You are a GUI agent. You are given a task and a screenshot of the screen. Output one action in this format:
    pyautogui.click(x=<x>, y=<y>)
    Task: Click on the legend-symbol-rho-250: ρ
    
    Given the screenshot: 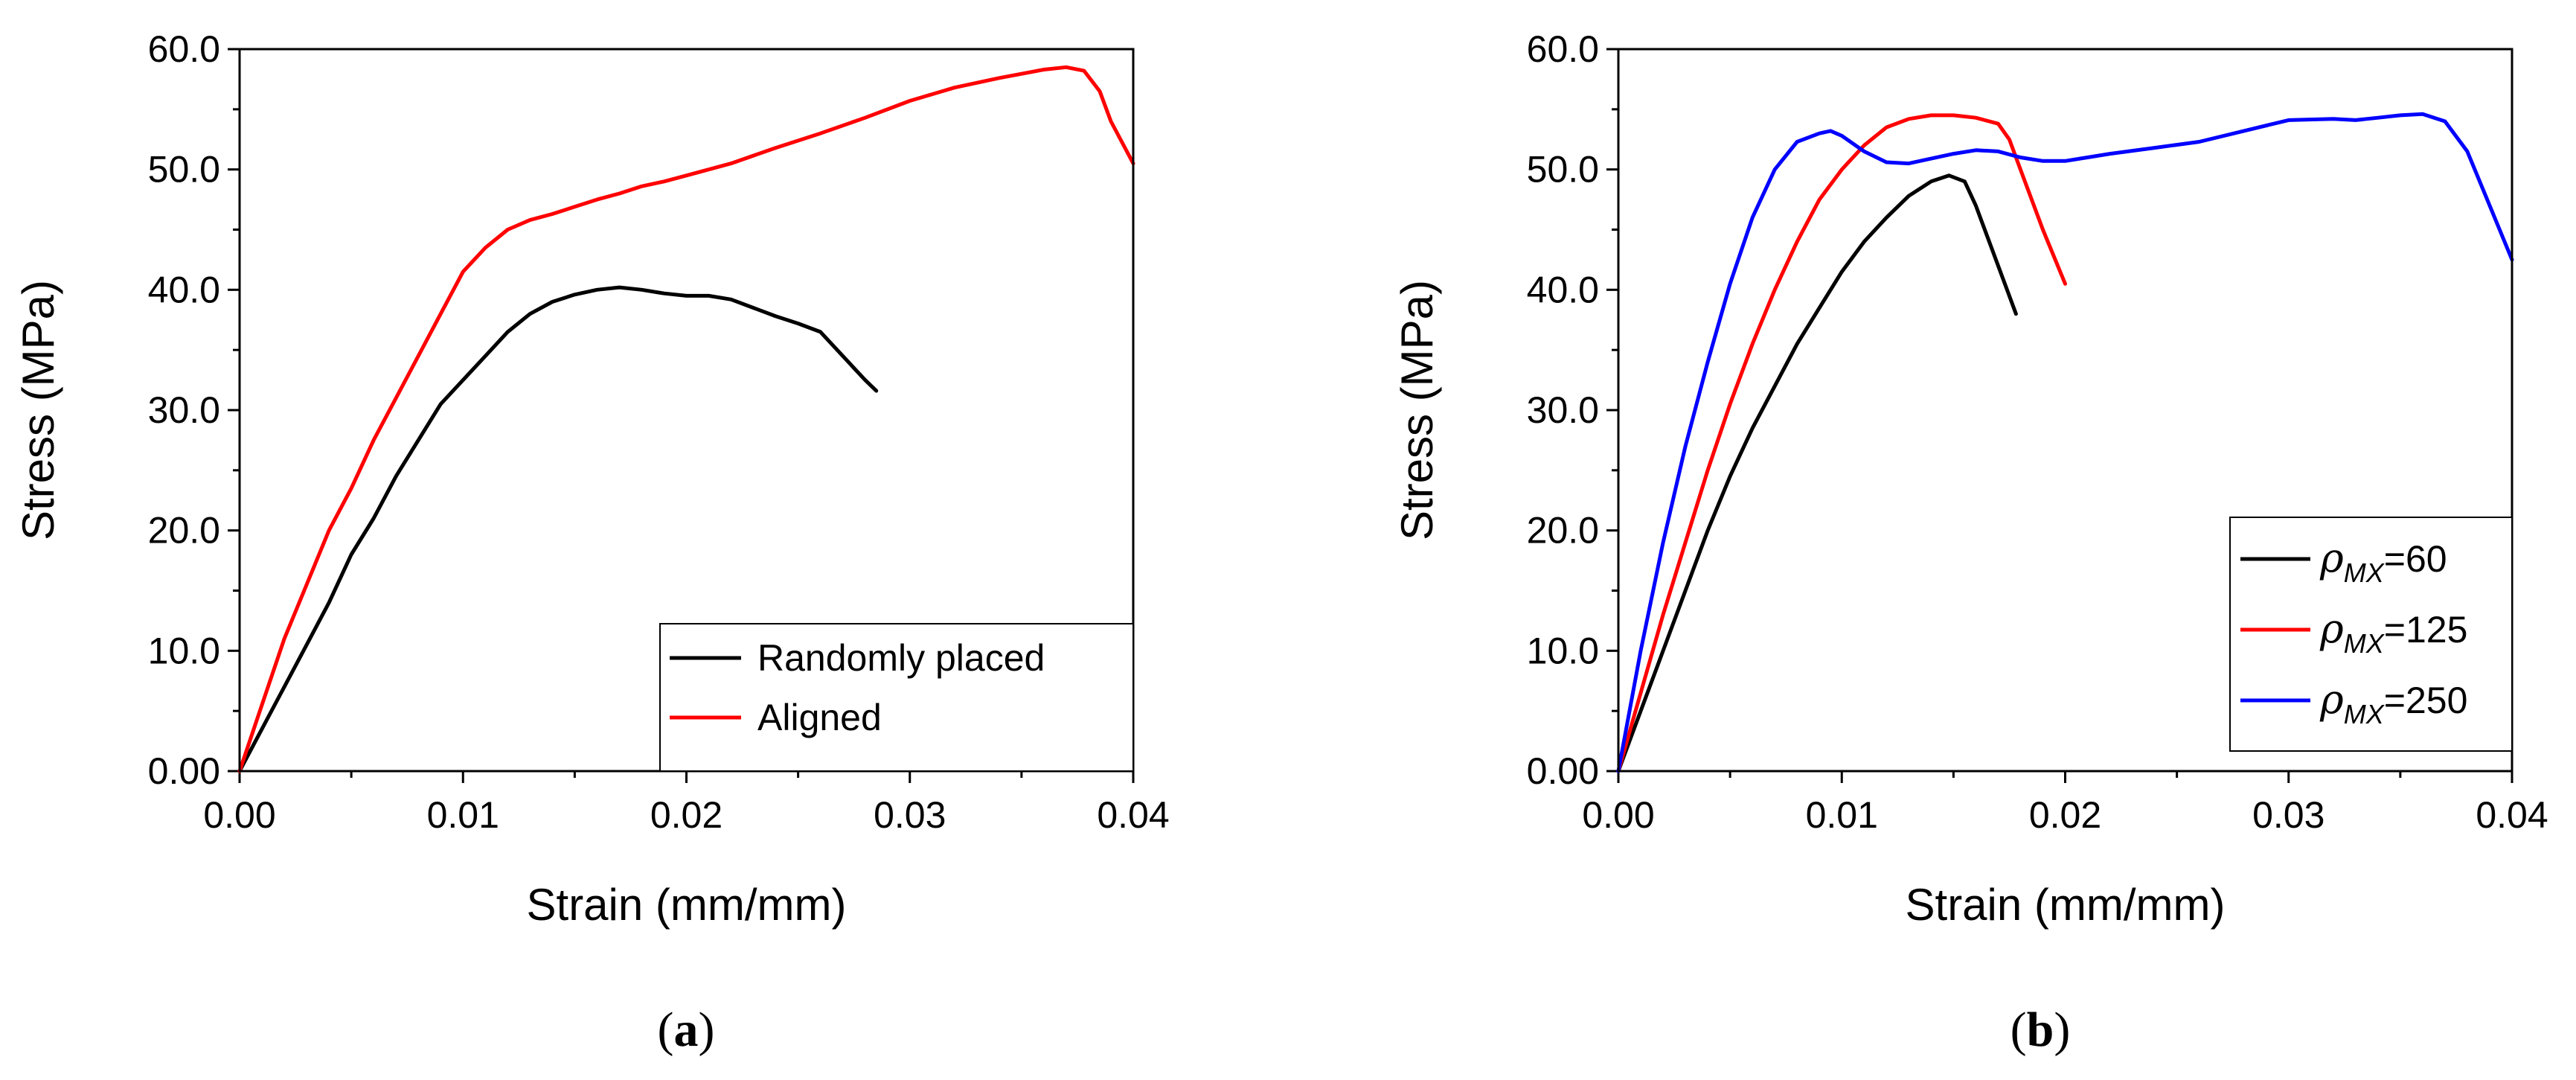 What is the action you would take?
    pyautogui.click(x=2331, y=699)
    